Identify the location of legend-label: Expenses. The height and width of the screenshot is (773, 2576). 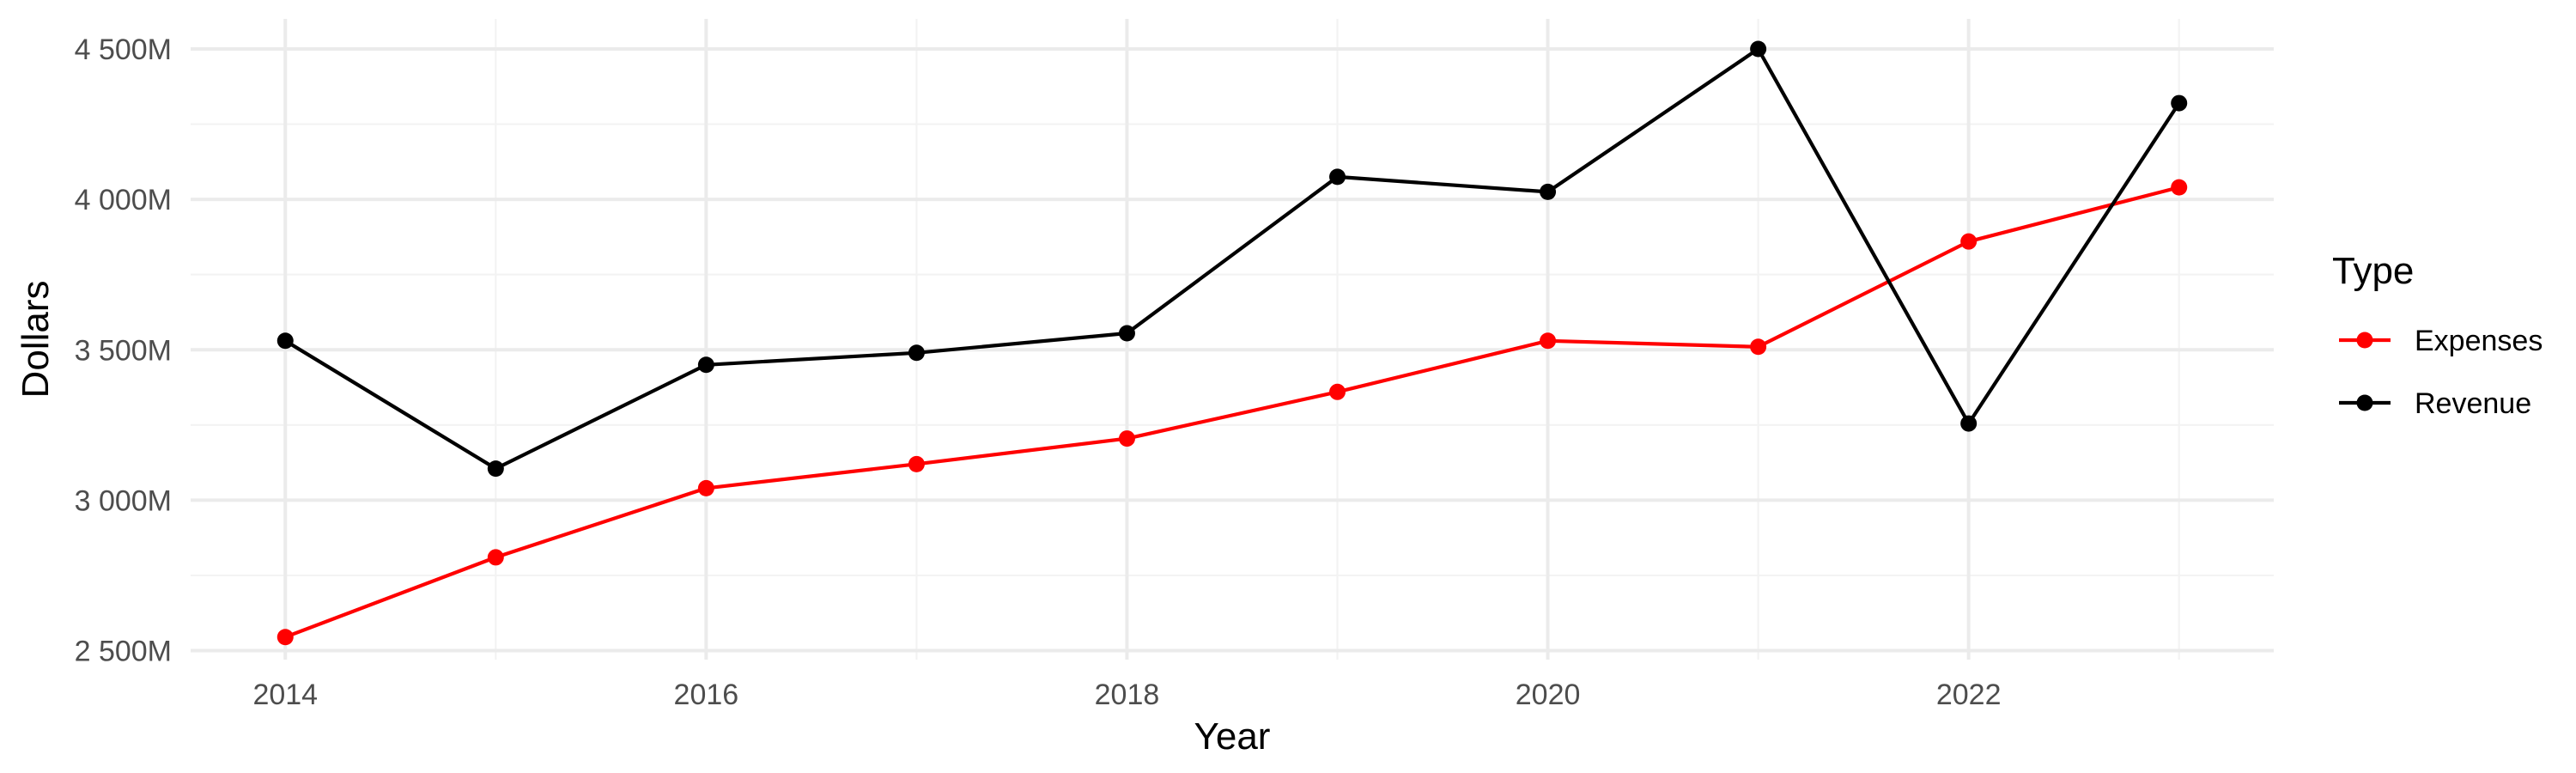
(2479, 341).